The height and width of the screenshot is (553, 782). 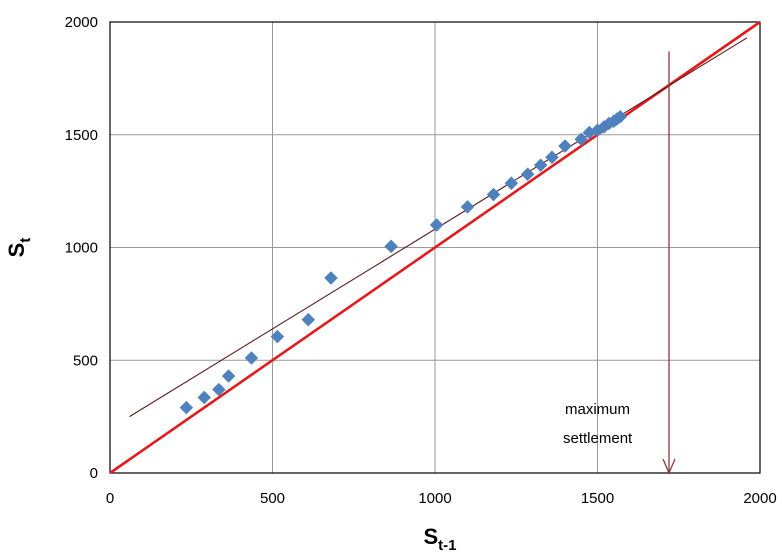 What do you see at coordinates (110, 498) in the screenshot?
I see `x-tick-label: 0` at bounding box center [110, 498].